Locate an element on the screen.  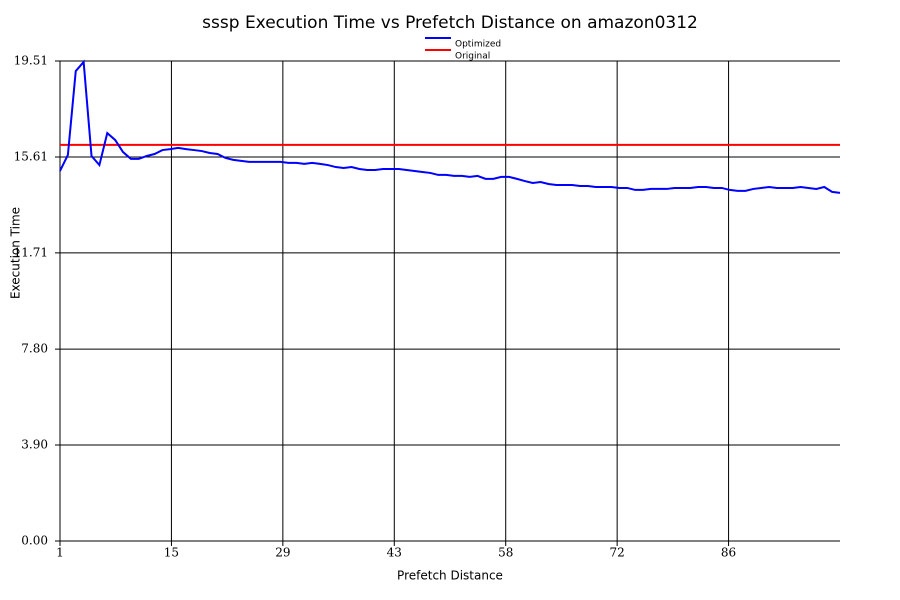
legend-label: Optimized is located at coordinates (478, 45).